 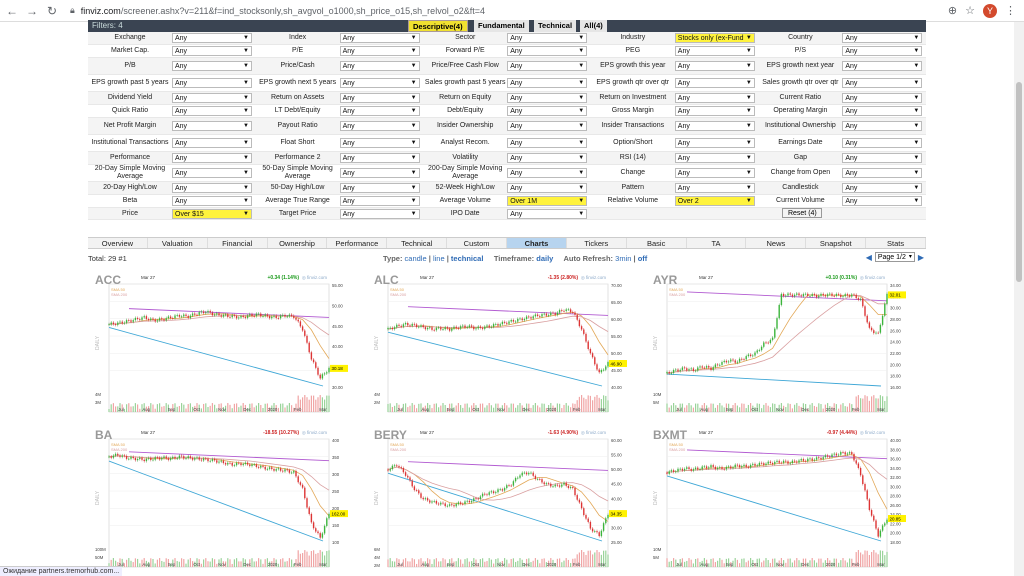 I want to click on filter-select-peg: Any ▼, so click(x=714, y=51).